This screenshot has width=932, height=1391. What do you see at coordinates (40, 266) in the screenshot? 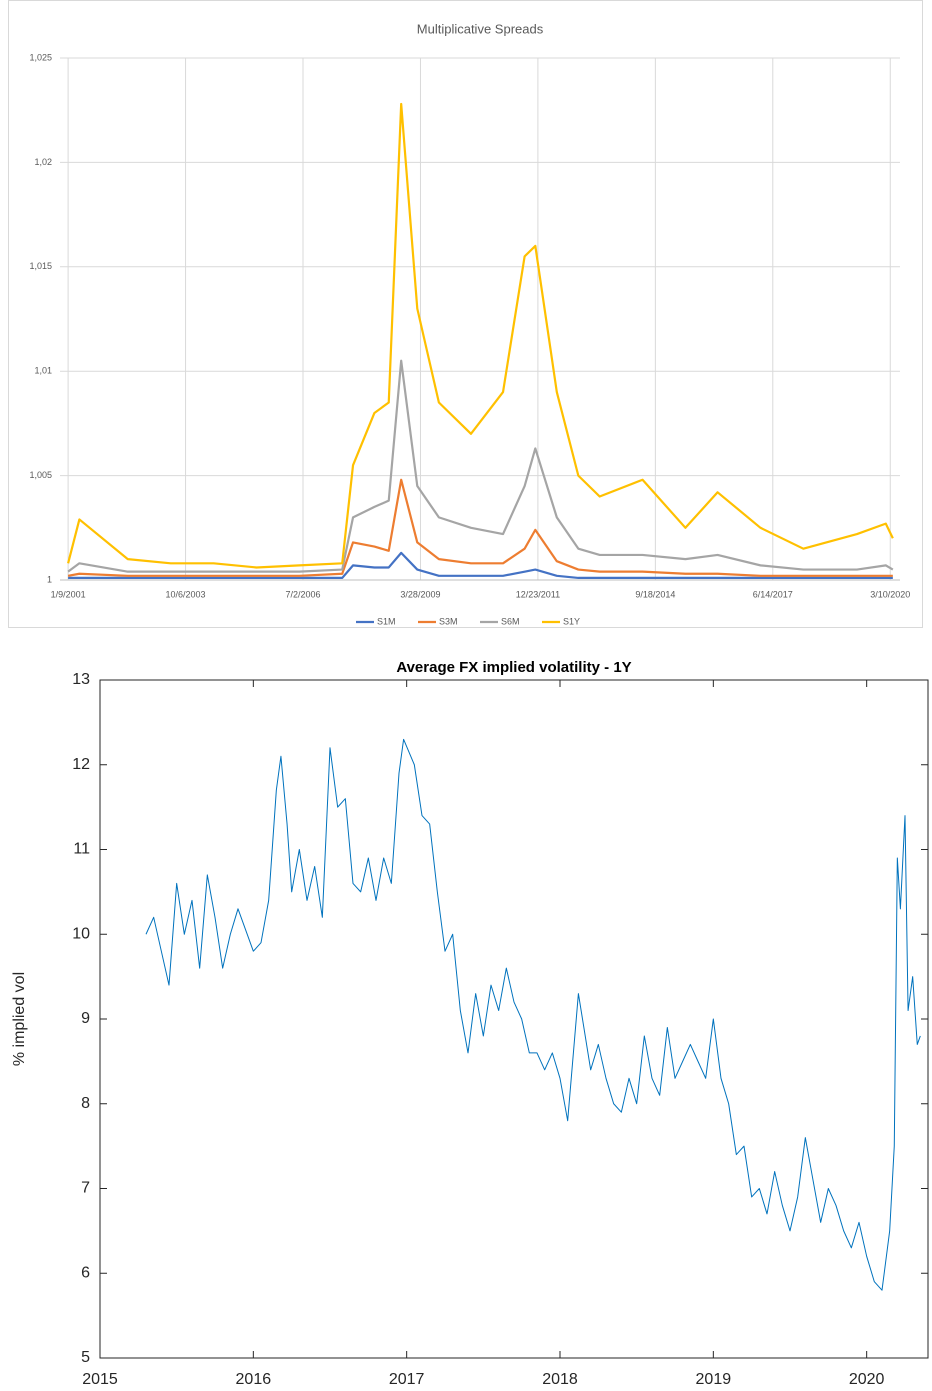
I see `y-tick-label: 1,015` at bounding box center [40, 266].